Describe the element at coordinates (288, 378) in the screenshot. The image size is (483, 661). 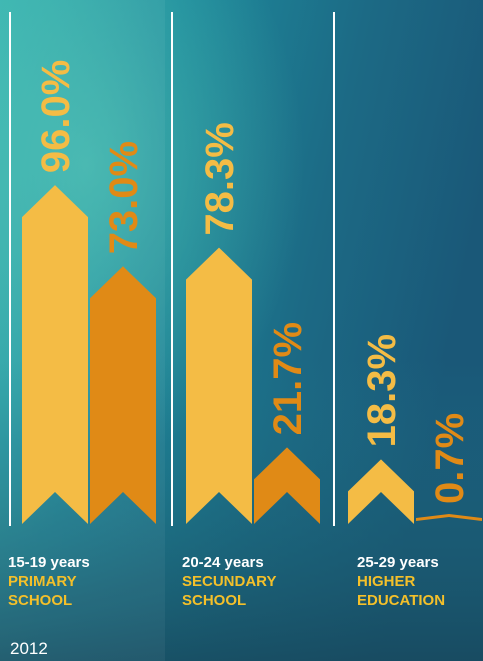
I see `value-label-s1-c1: 21.7%` at that location.